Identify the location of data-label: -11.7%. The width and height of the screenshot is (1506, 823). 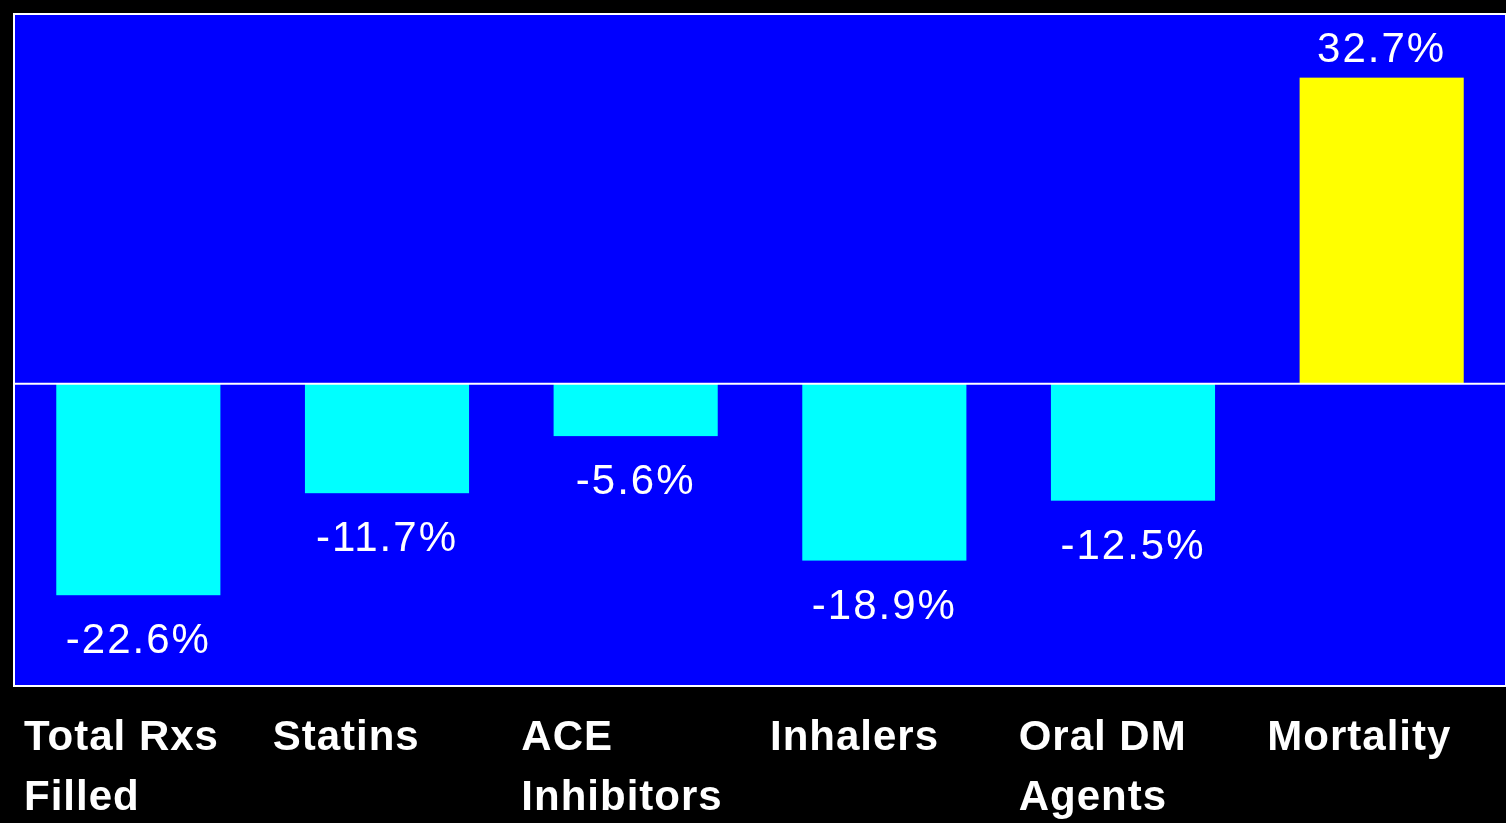
(387, 537).